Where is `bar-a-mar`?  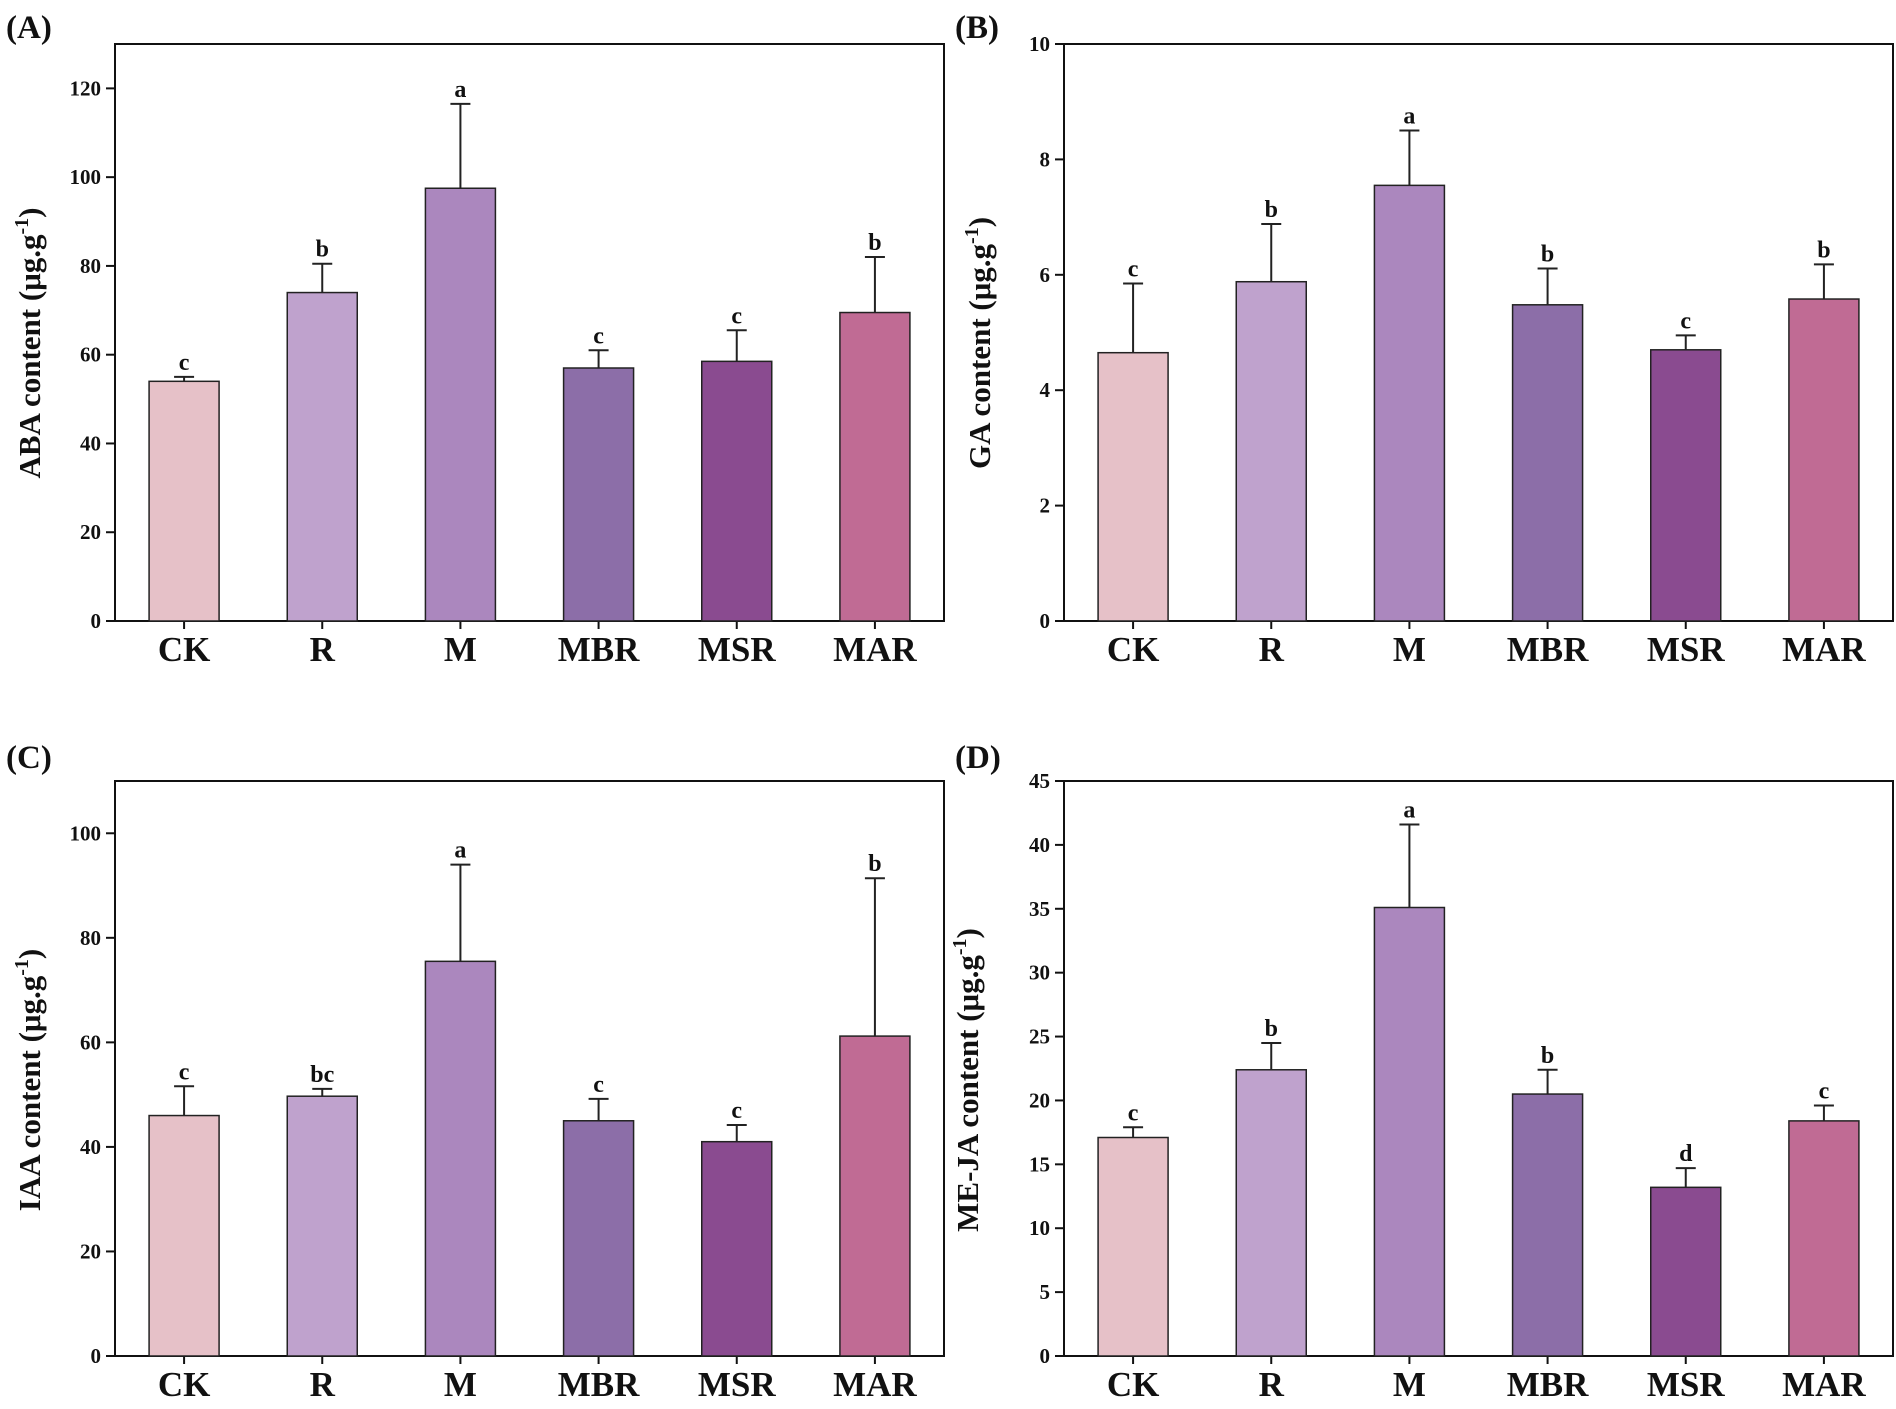 bar-a-mar is located at coordinates (875, 466).